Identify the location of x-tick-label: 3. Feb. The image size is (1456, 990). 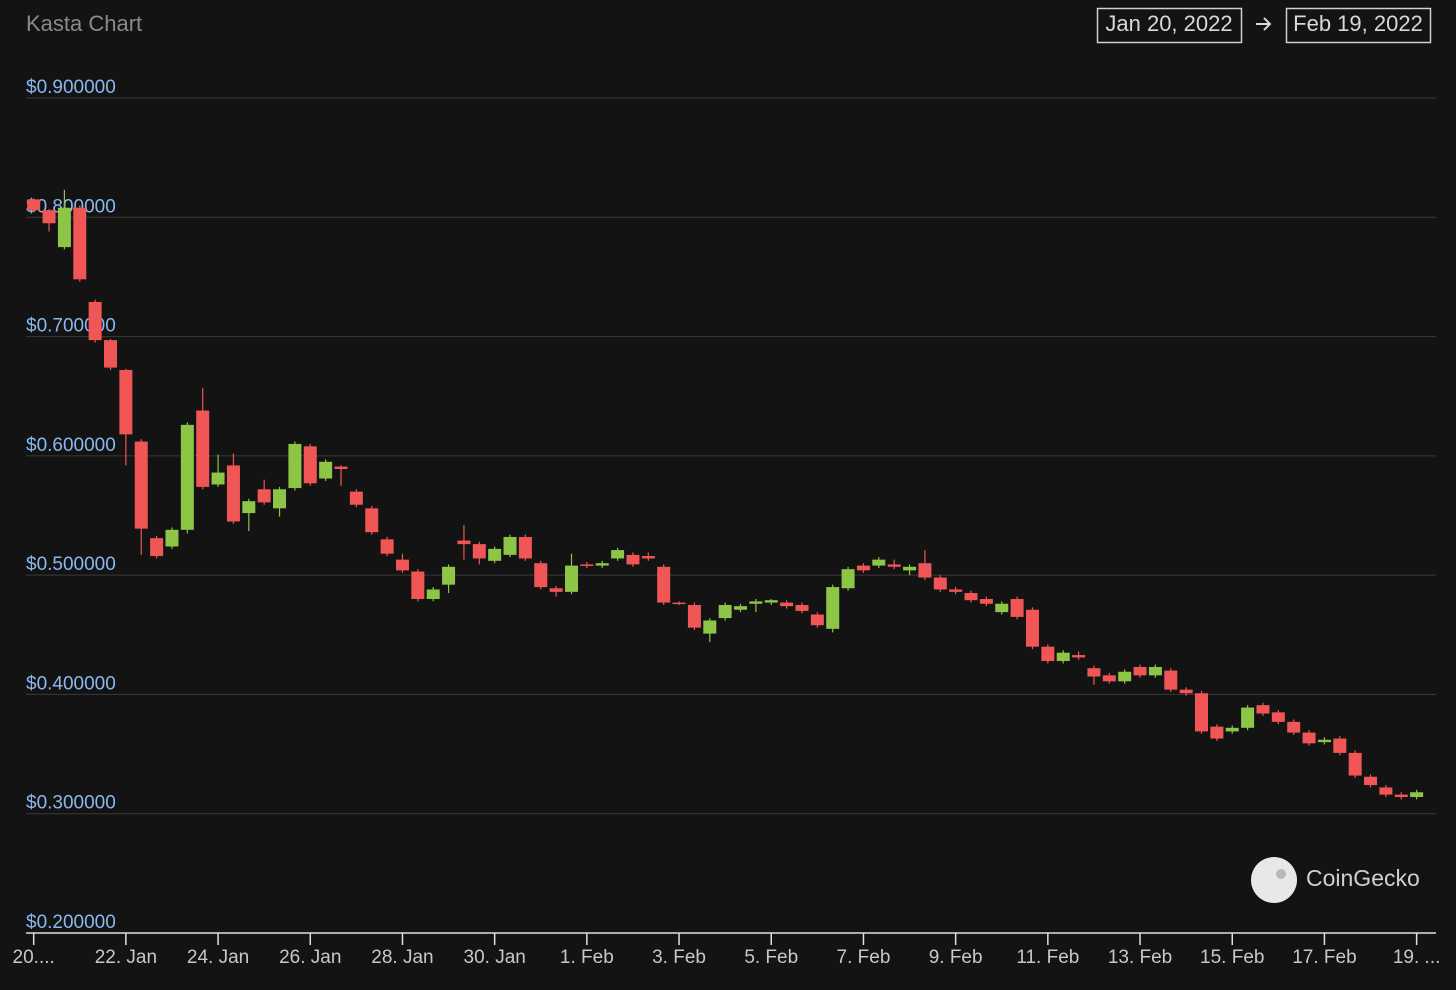
(679, 957).